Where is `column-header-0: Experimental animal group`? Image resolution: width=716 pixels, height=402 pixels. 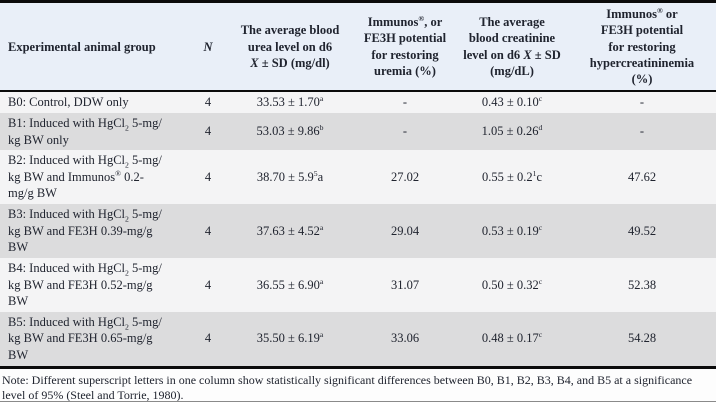
column-header-0: Experimental animal group is located at coordinates (95, 47).